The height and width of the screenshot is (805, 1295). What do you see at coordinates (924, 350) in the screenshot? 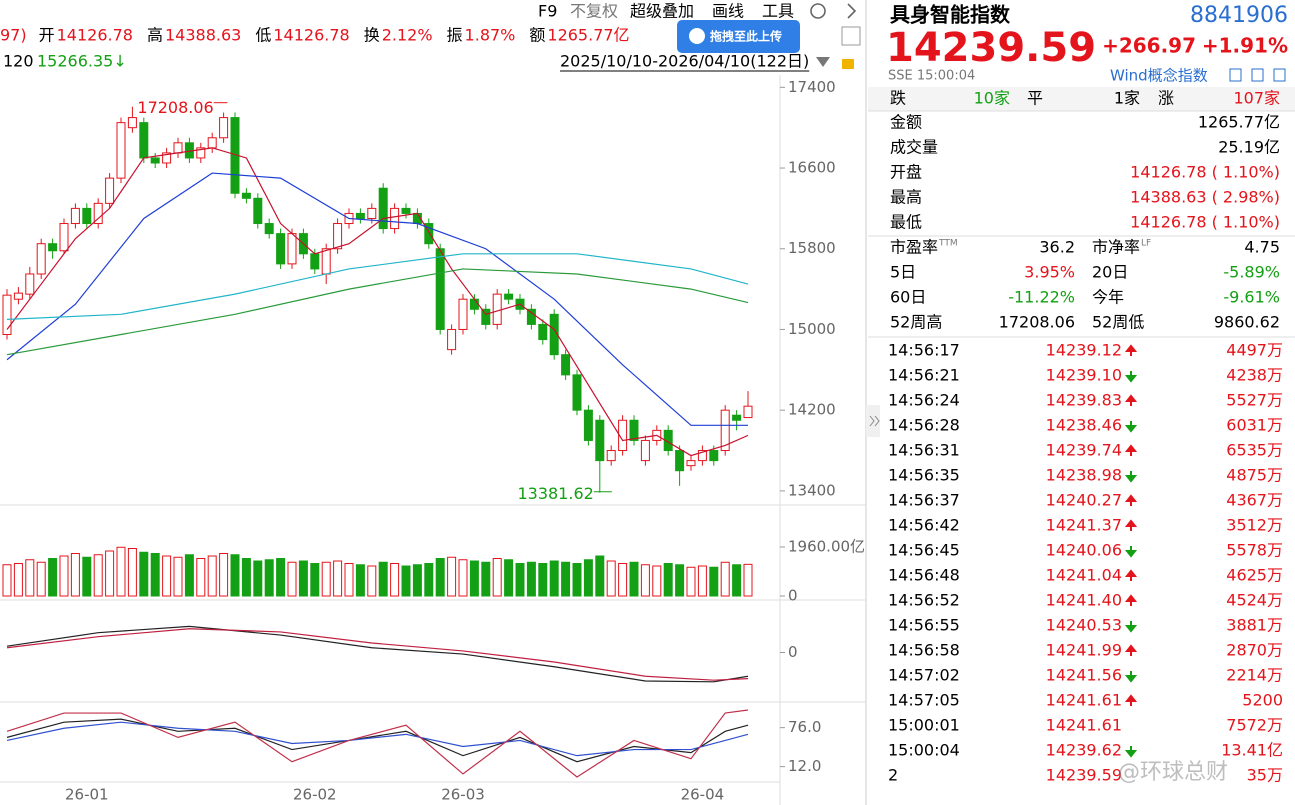
I see `tick-time: 14:56:17` at bounding box center [924, 350].